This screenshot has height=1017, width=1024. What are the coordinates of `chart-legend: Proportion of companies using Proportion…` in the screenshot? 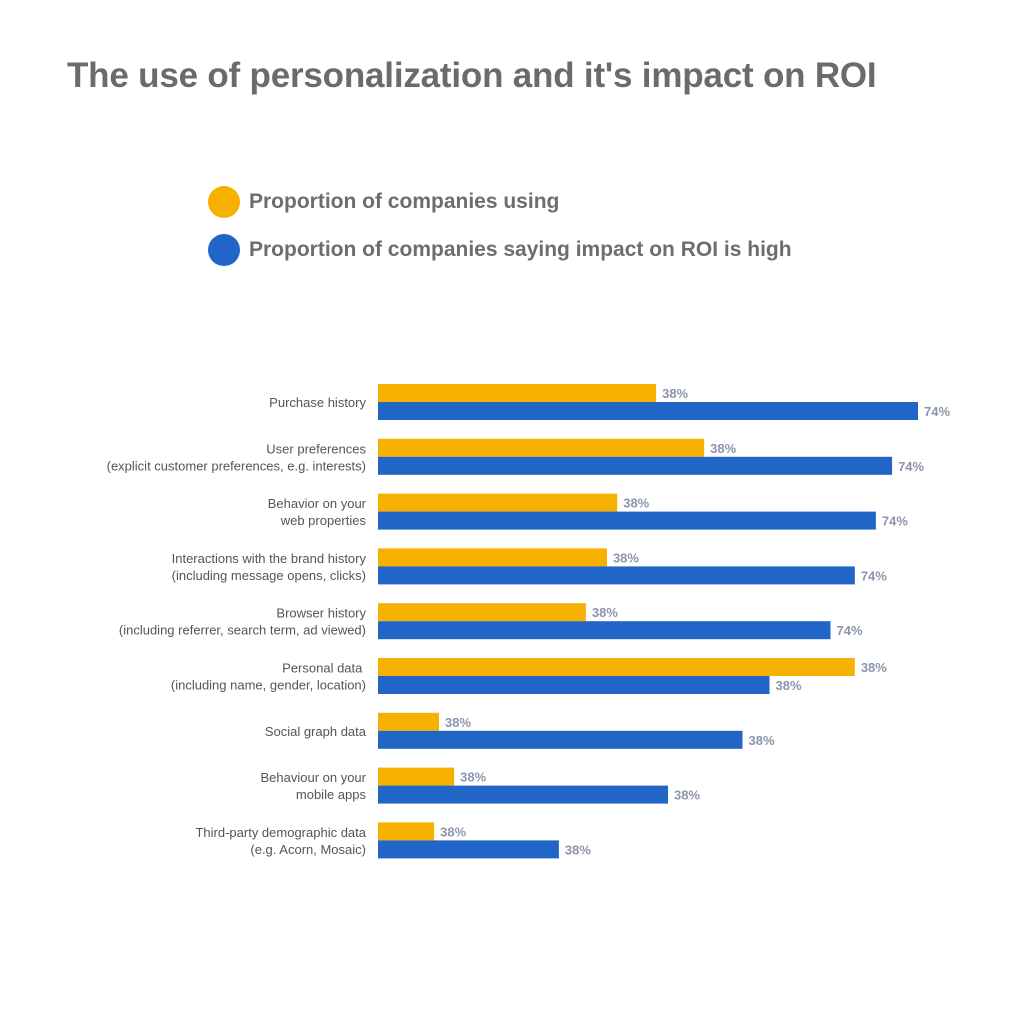 It's located at (500, 234).